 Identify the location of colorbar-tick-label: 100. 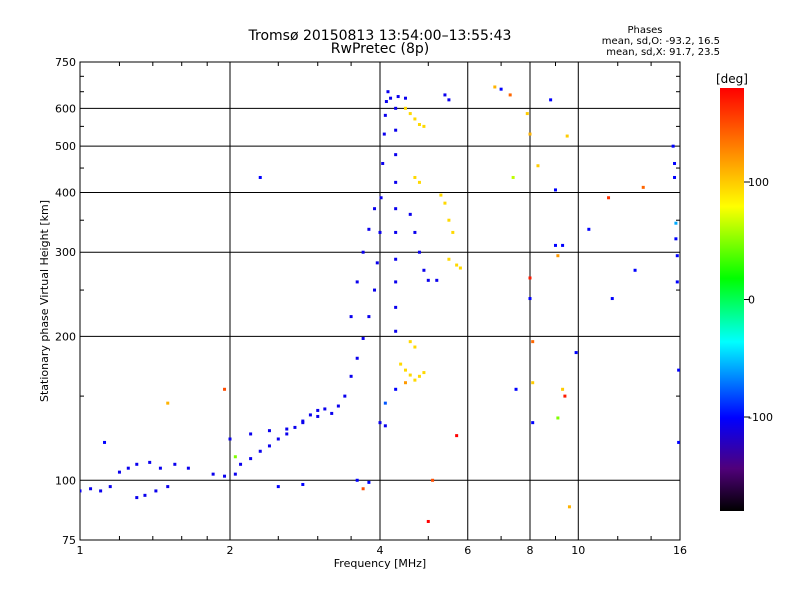
(758, 182).